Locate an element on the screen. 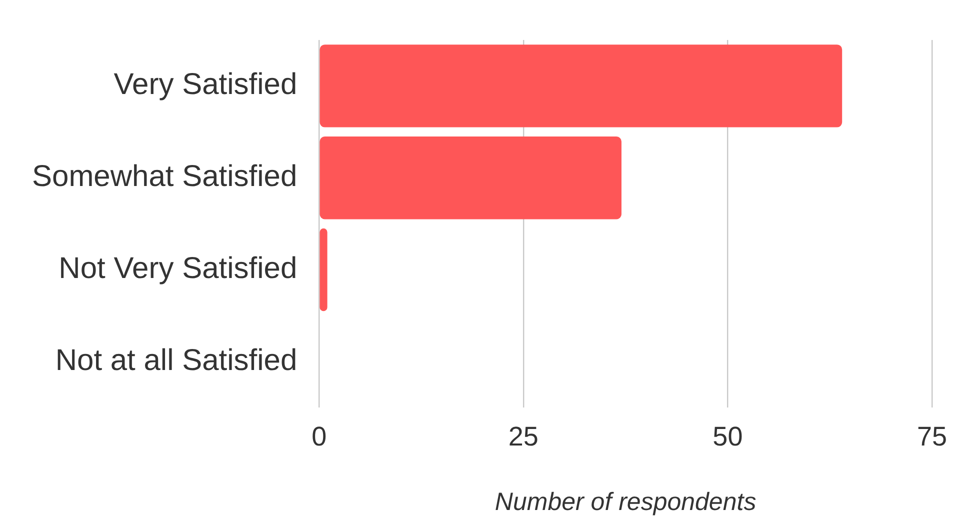 This screenshot has height=526, width=961. y-tick-label: Not Very Satisfied is located at coordinates (178, 269).